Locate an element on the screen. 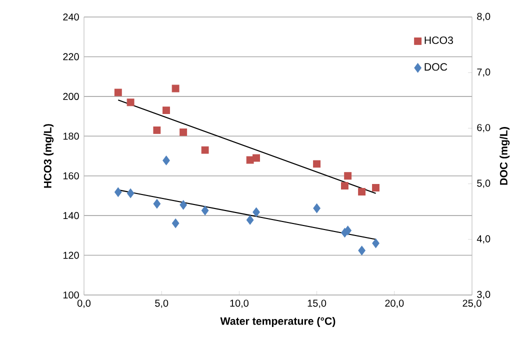 The image size is (518, 347). y2-tick-label: 4,0 is located at coordinates (483, 239).